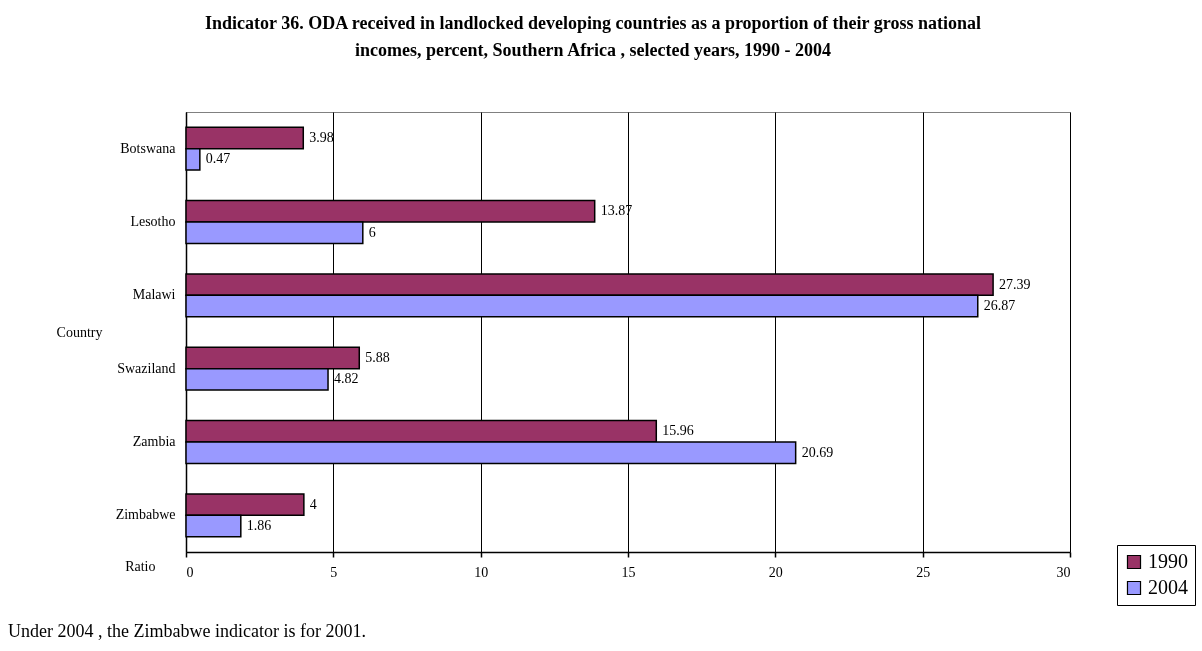 The image size is (1202, 651). Describe the element at coordinates (218, 159) in the screenshot. I see `data-label: 0.47` at that location.